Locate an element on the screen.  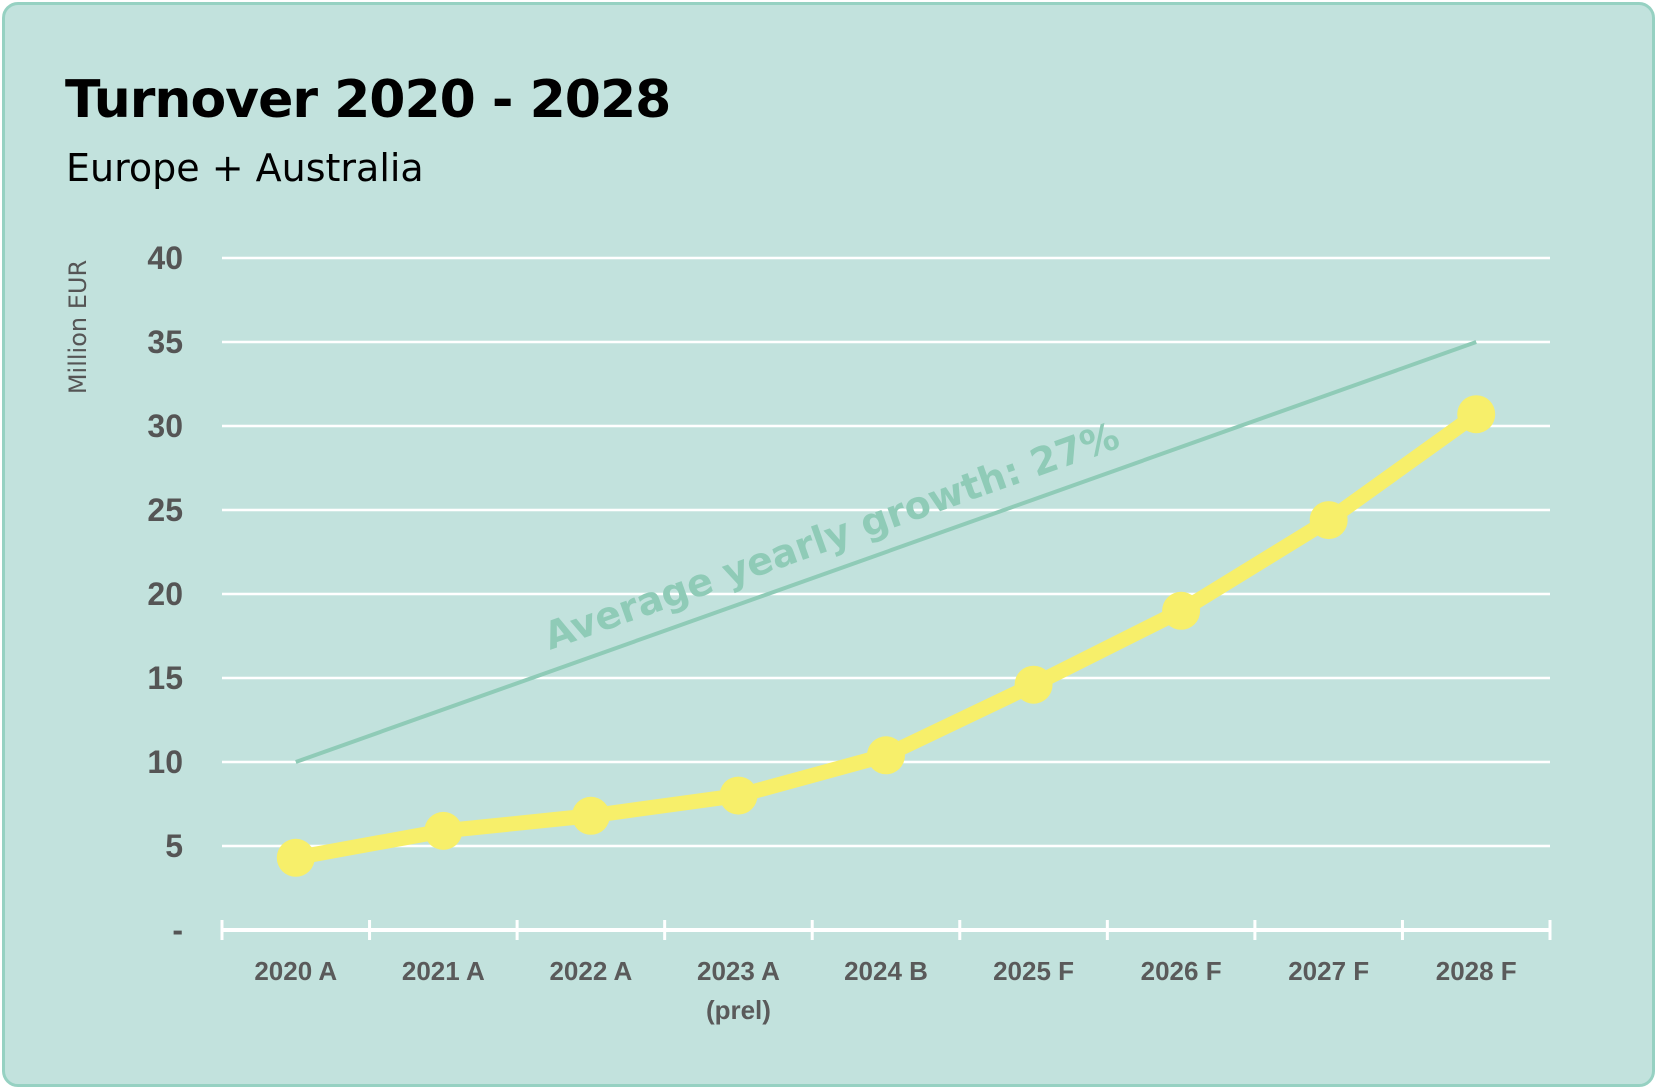
chart-subtitle: Europe + Australia is located at coordinates (245, 168).